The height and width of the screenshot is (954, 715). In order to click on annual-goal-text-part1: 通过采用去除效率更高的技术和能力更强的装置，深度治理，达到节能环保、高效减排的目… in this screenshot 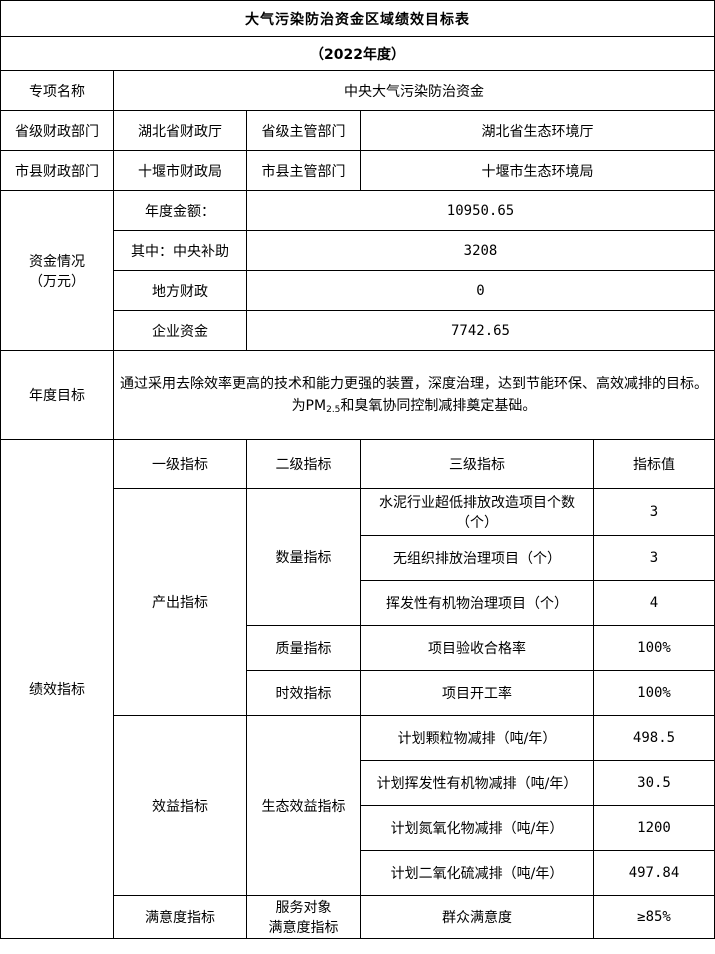, I will do `click(414, 394)`.